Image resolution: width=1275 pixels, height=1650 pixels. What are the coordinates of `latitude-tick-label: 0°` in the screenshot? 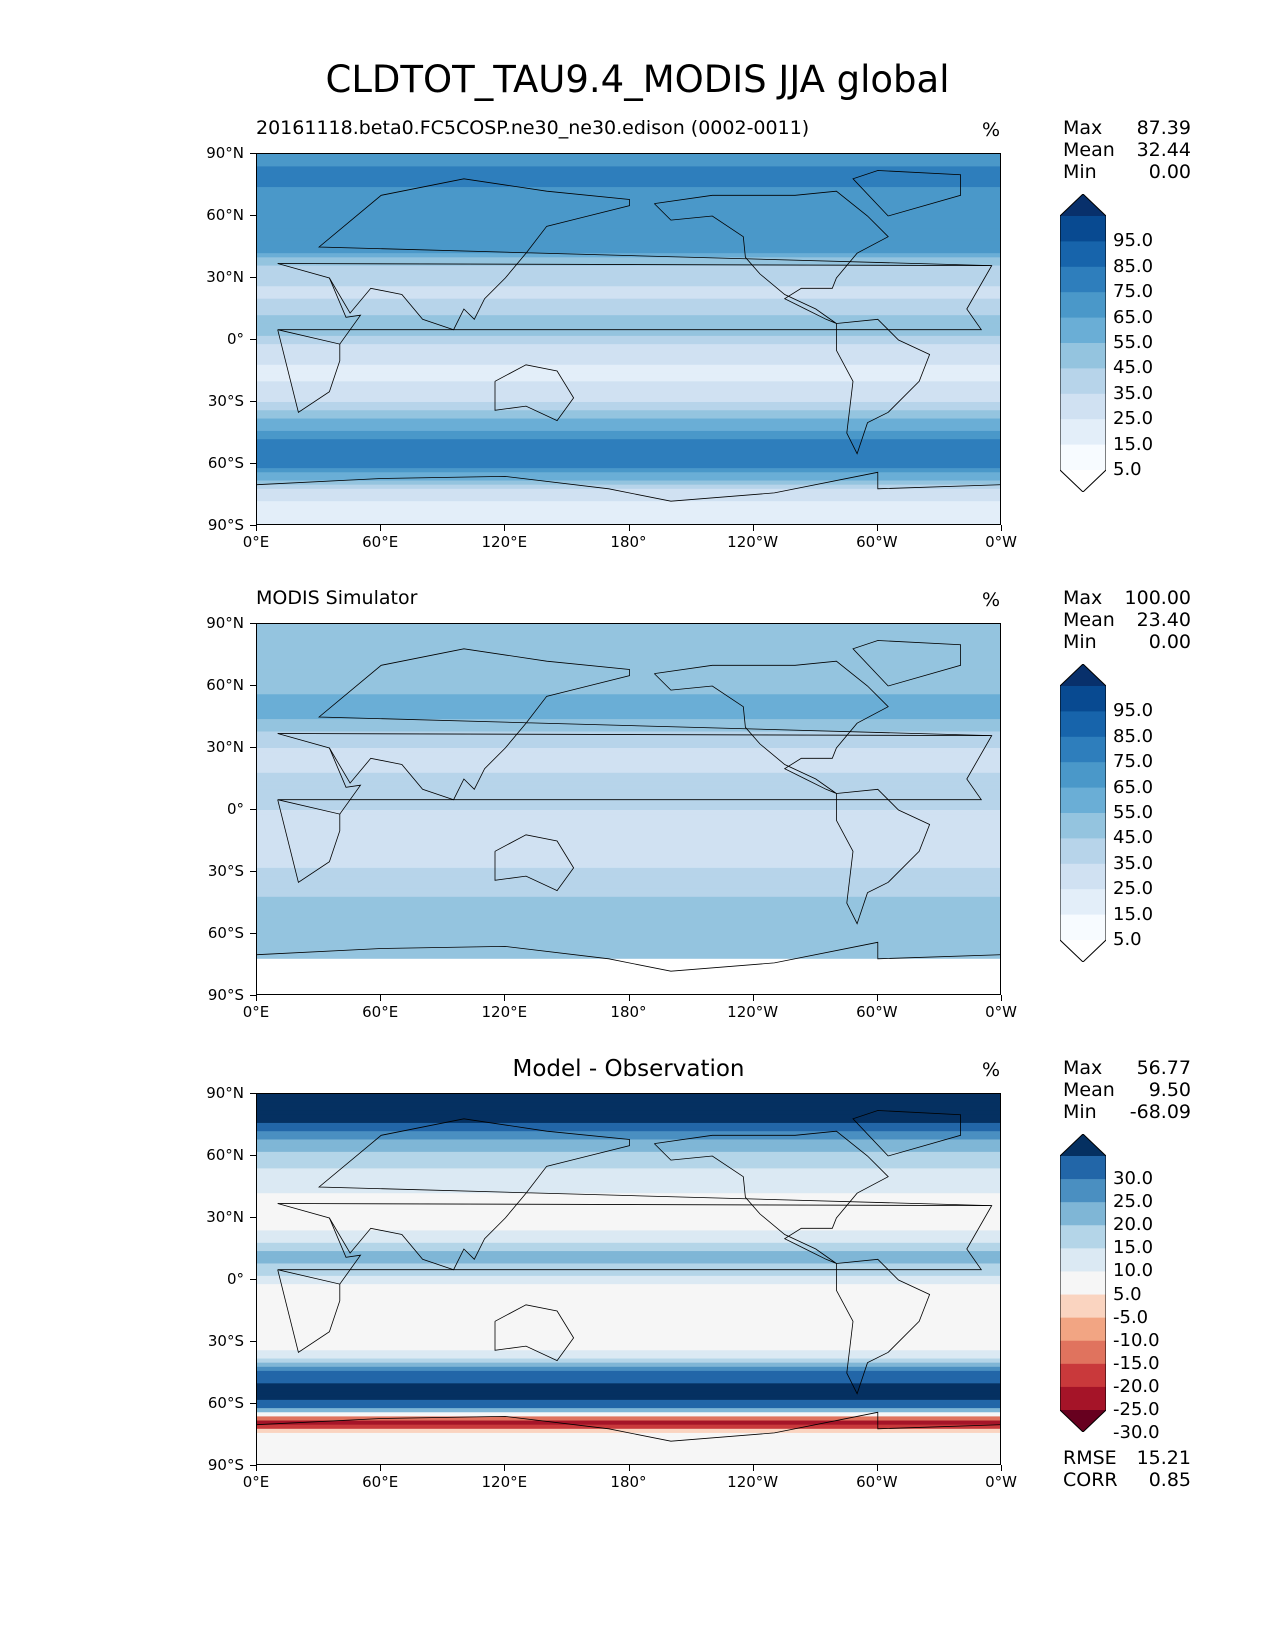 It's located at (235, 1279).